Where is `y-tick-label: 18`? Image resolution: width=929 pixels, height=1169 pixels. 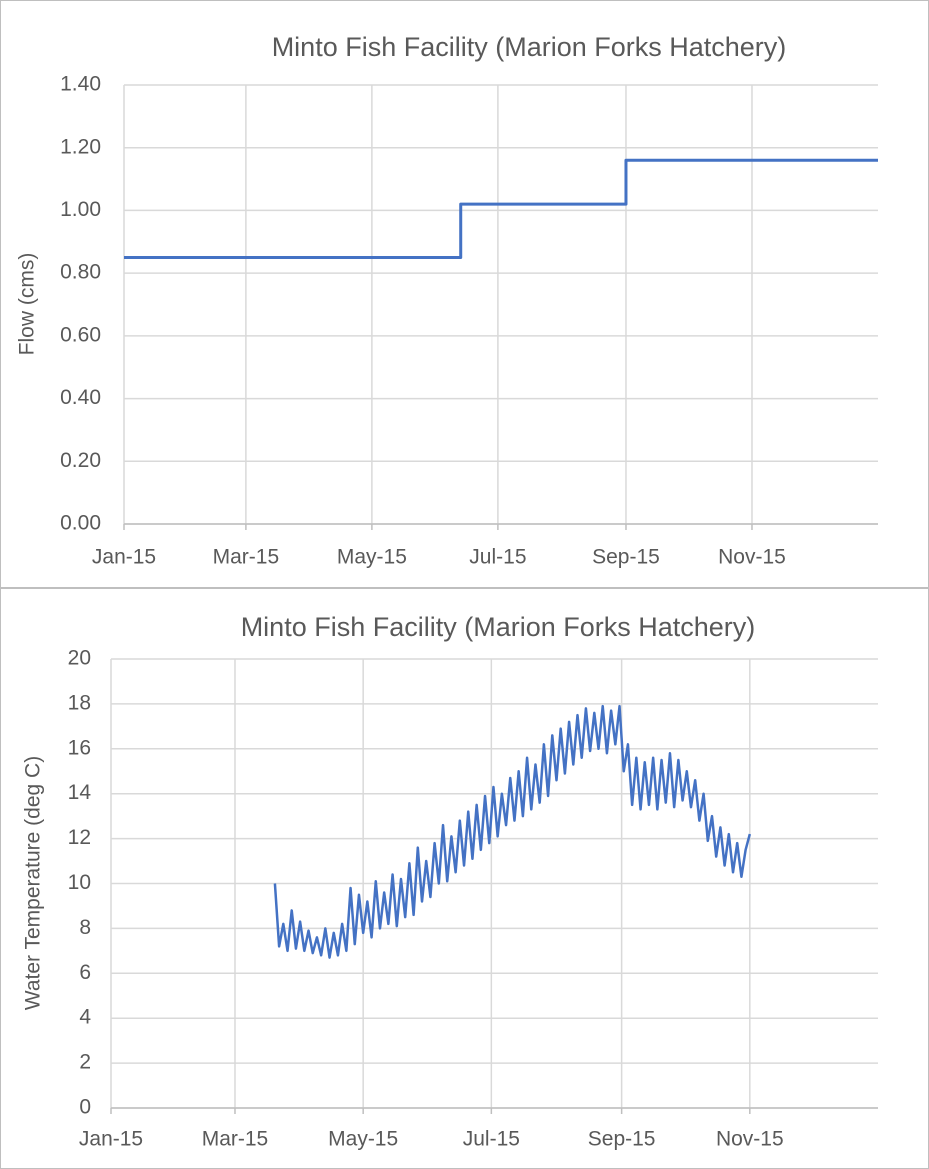
y-tick-label: 18 is located at coordinates (79, 702).